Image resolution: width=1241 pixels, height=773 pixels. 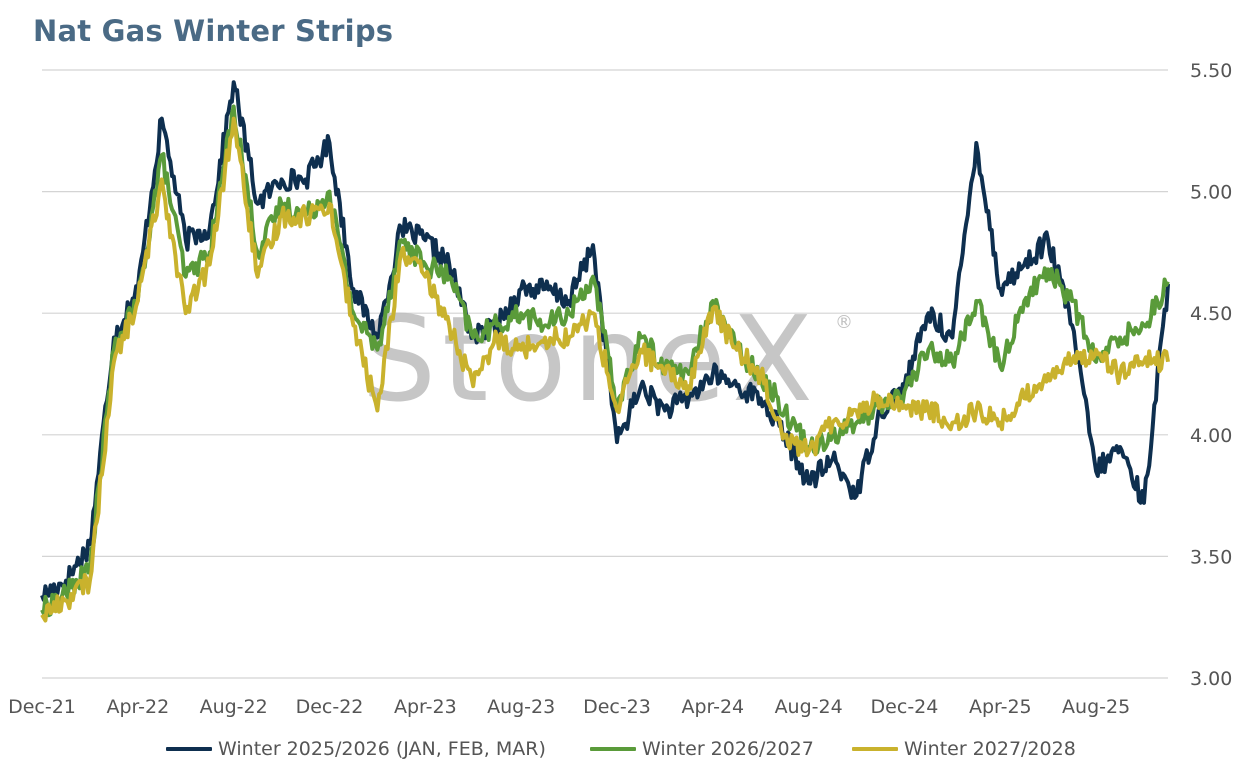 What do you see at coordinates (137, 707) in the screenshot?
I see `x-tick-label: Apr-22` at bounding box center [137, 707].